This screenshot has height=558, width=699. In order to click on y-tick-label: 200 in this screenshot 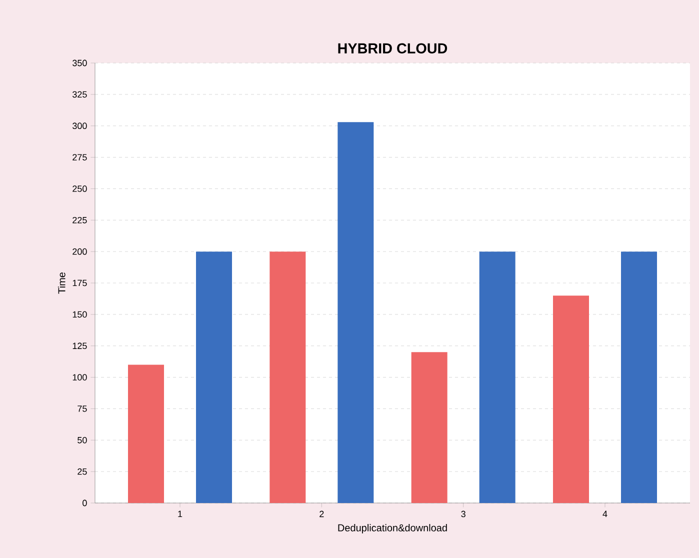, I will do `click(79, 251)`.